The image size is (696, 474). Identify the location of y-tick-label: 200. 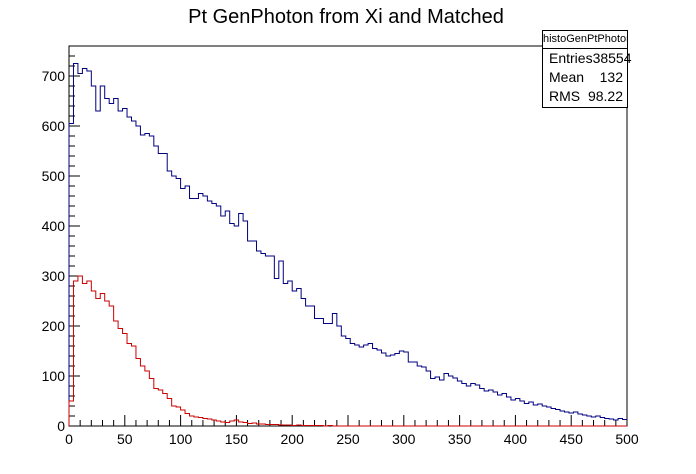
(54, 326).